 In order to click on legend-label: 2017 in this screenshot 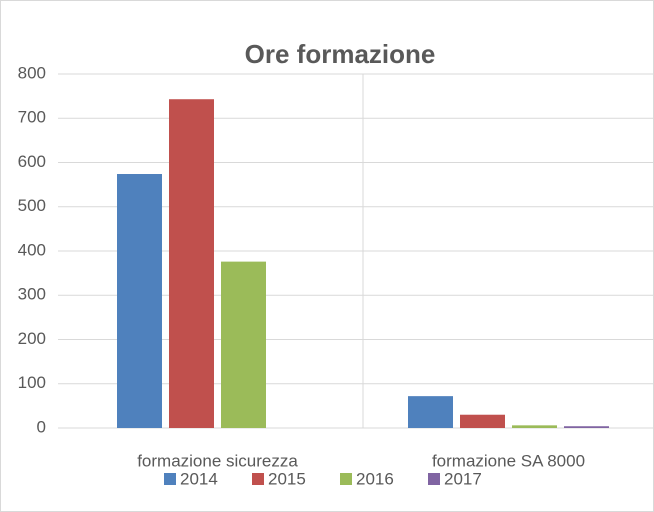, I will do `click(463, 478)`.